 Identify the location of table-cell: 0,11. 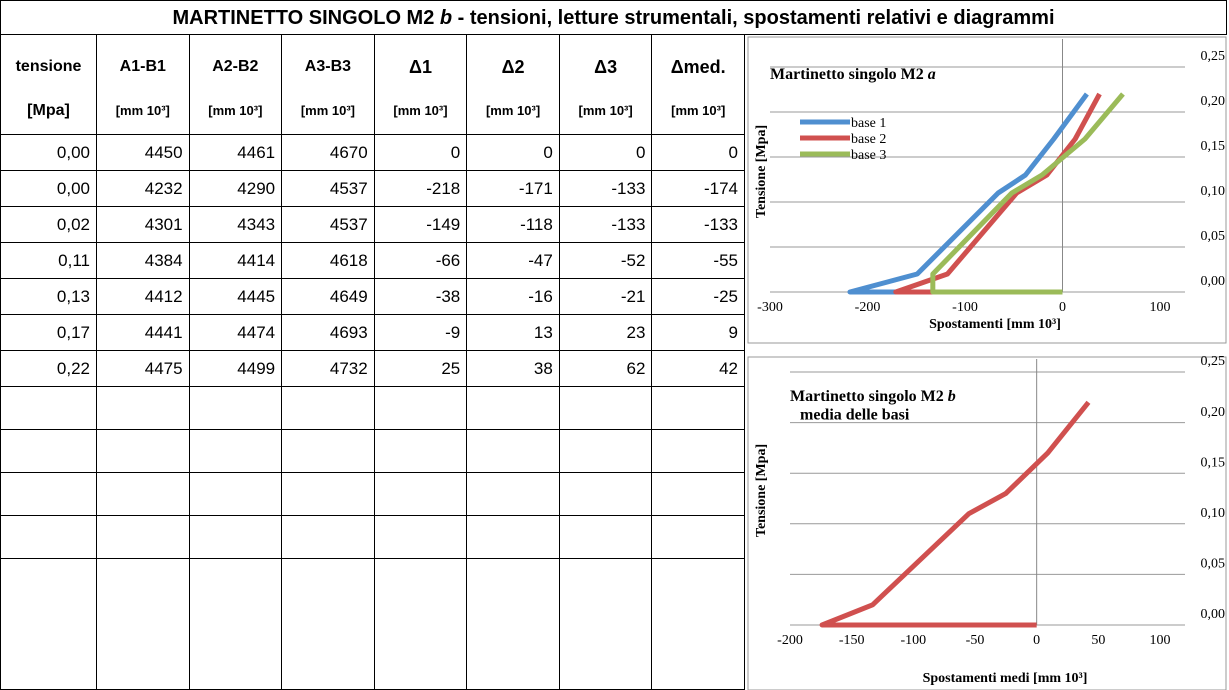
(48, 261).